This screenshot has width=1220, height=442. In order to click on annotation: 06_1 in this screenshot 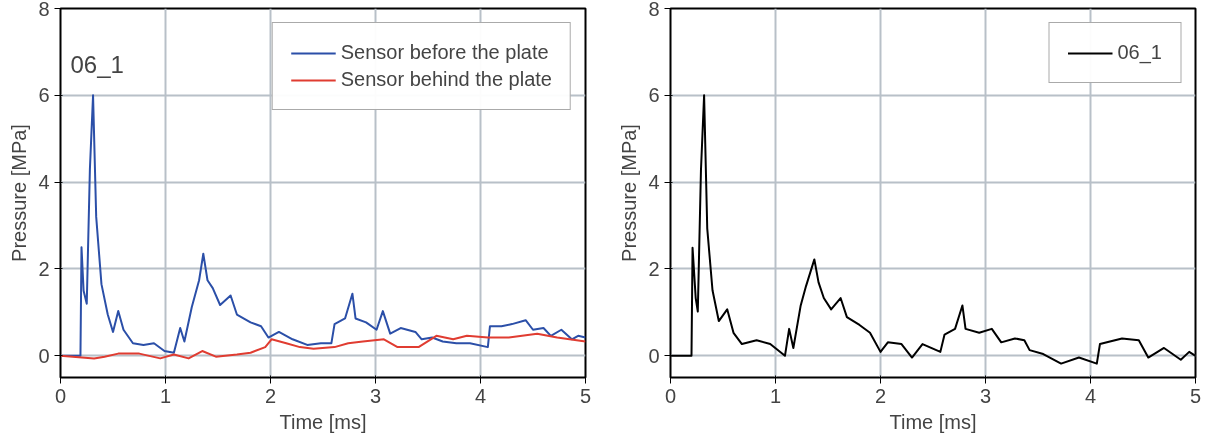, I will do `click(97, 64)`.